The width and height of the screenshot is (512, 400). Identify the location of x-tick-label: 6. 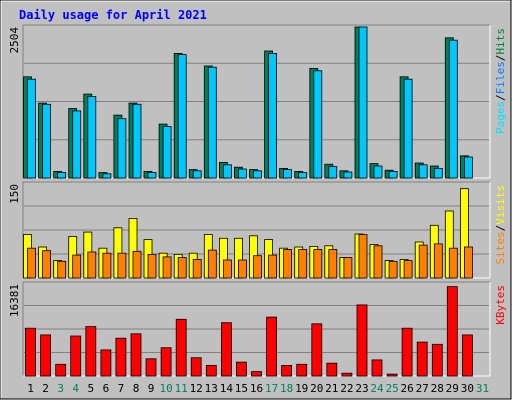
(106, 388).